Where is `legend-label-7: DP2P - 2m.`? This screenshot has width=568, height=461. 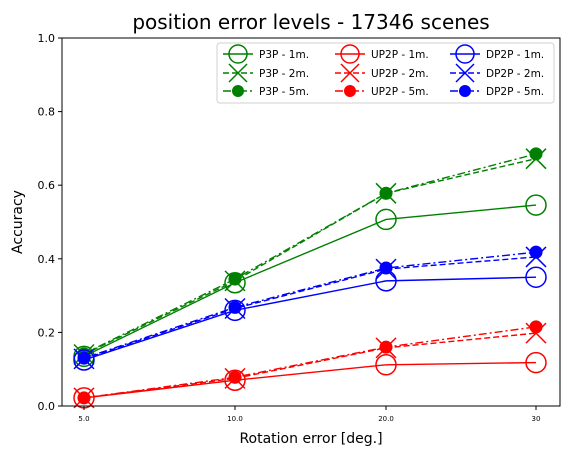 legend-label-7: DP2P - 2m. is located at coordinates (515, 74).